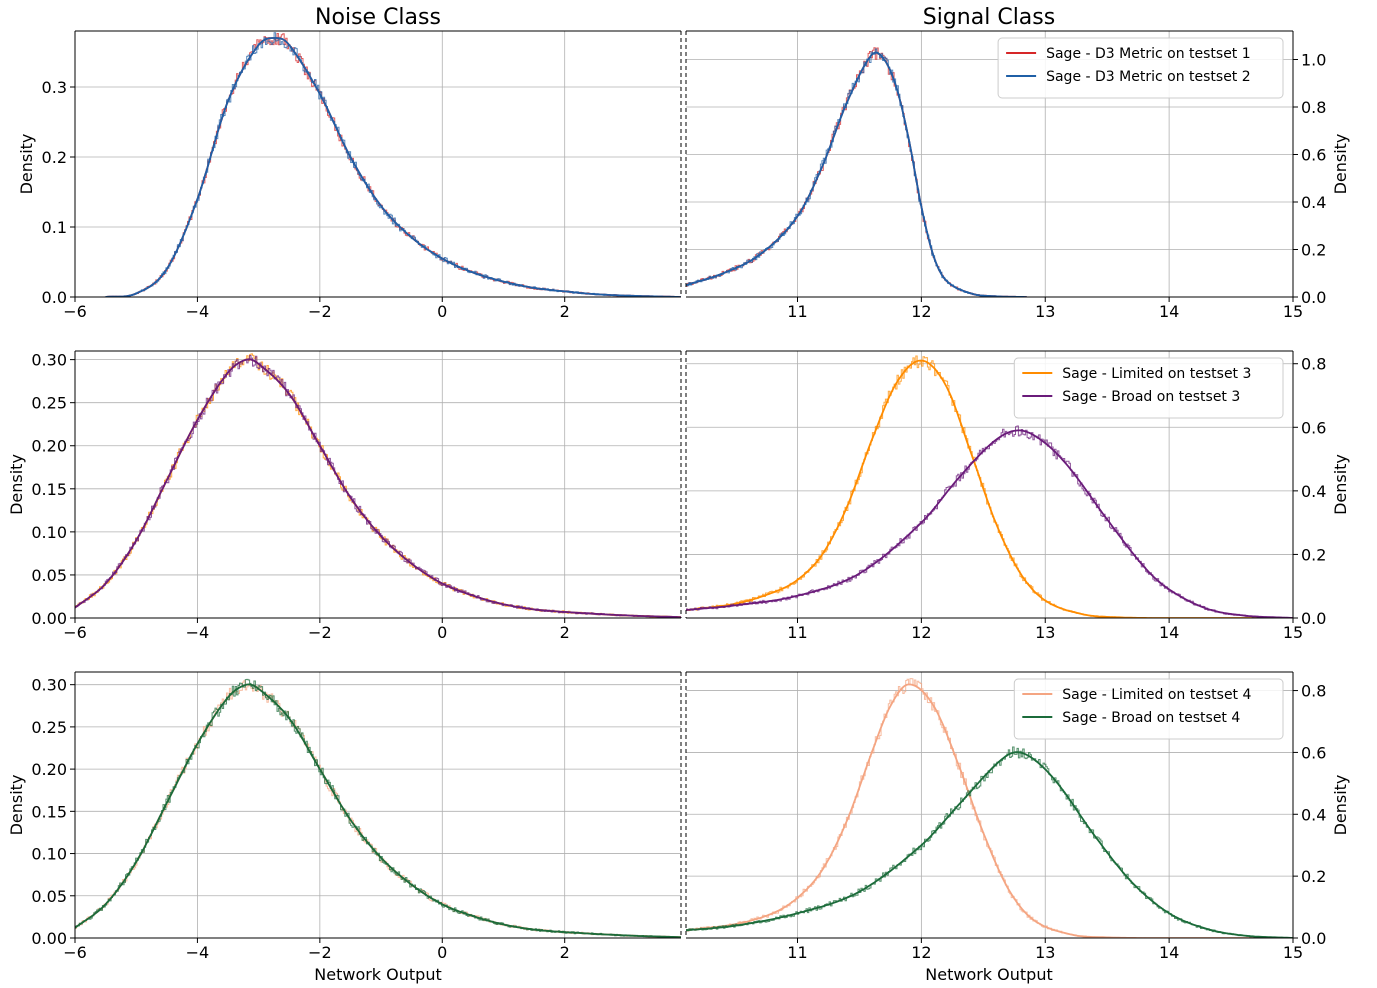  What do you see at coordinates (988, 974) in the screenshot?
I see `xlabel-signal: Network Output` at bounding box center [988, 974].